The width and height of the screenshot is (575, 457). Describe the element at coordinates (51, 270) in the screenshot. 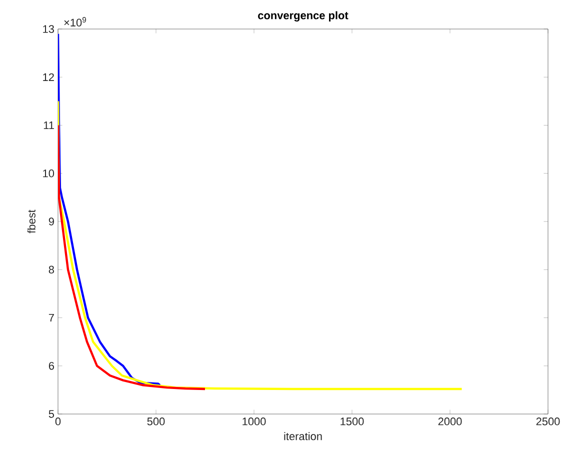

I see `y-tick-label: 8` at that location.